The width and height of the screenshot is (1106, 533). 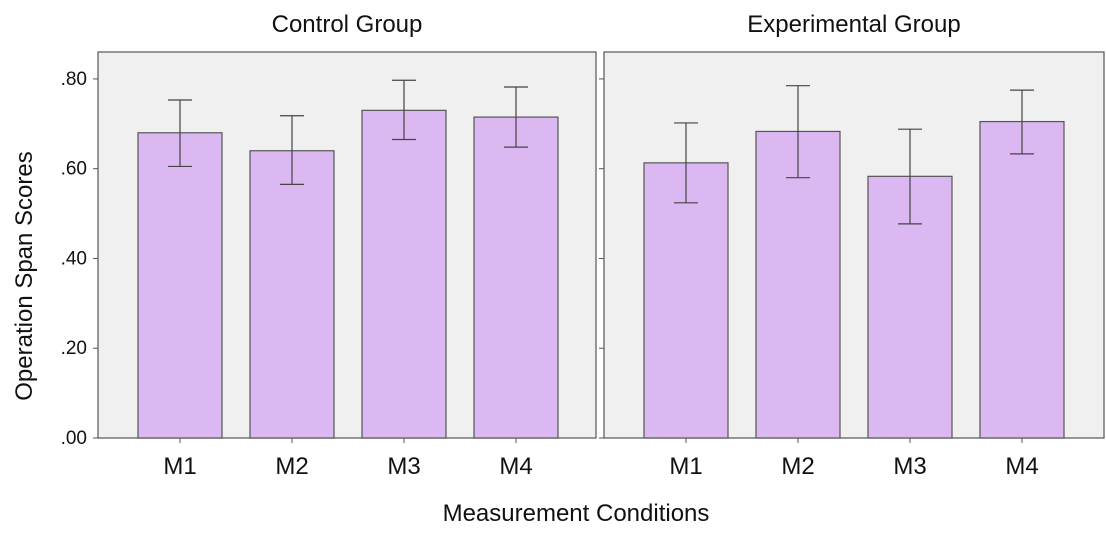 What do you see at coordinates (74, 79) in the screenshot?
I see `y-tick-label: .80` at bounding box center [74, 79].